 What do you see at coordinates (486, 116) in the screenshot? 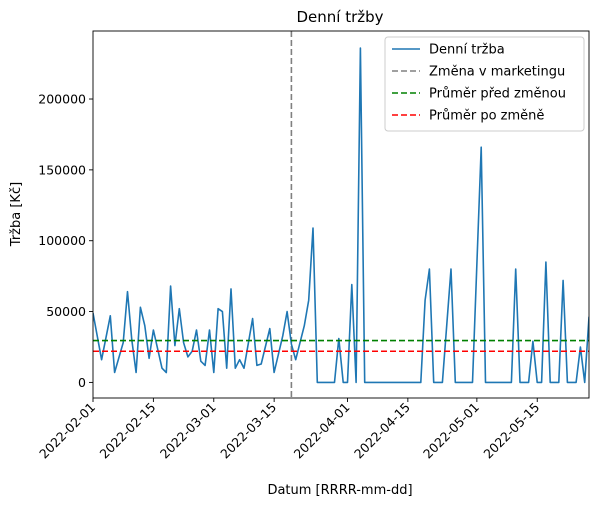
I see `legend-label: Průměr po změně` at bounding box center [486, 116].